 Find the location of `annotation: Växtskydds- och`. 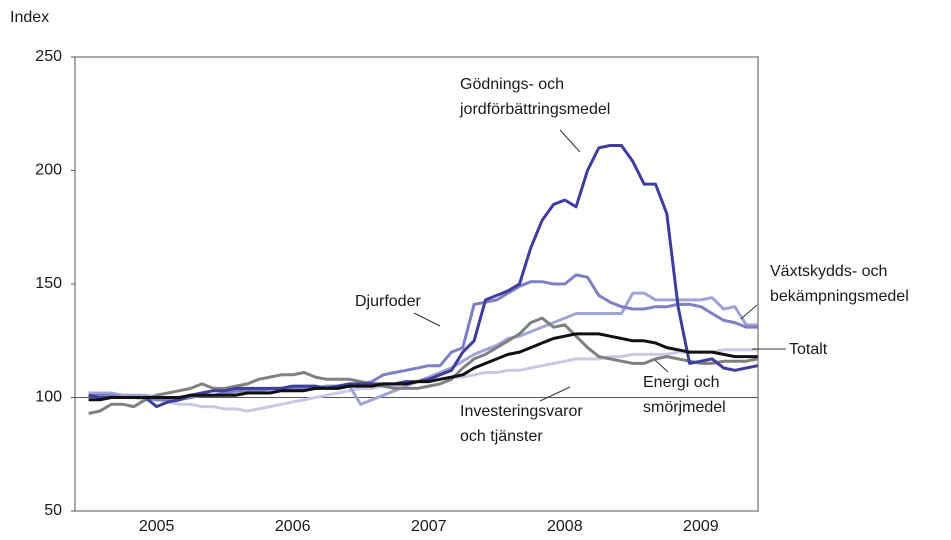

annotation: Växtskydds- och is located at coordinates (828, 271).